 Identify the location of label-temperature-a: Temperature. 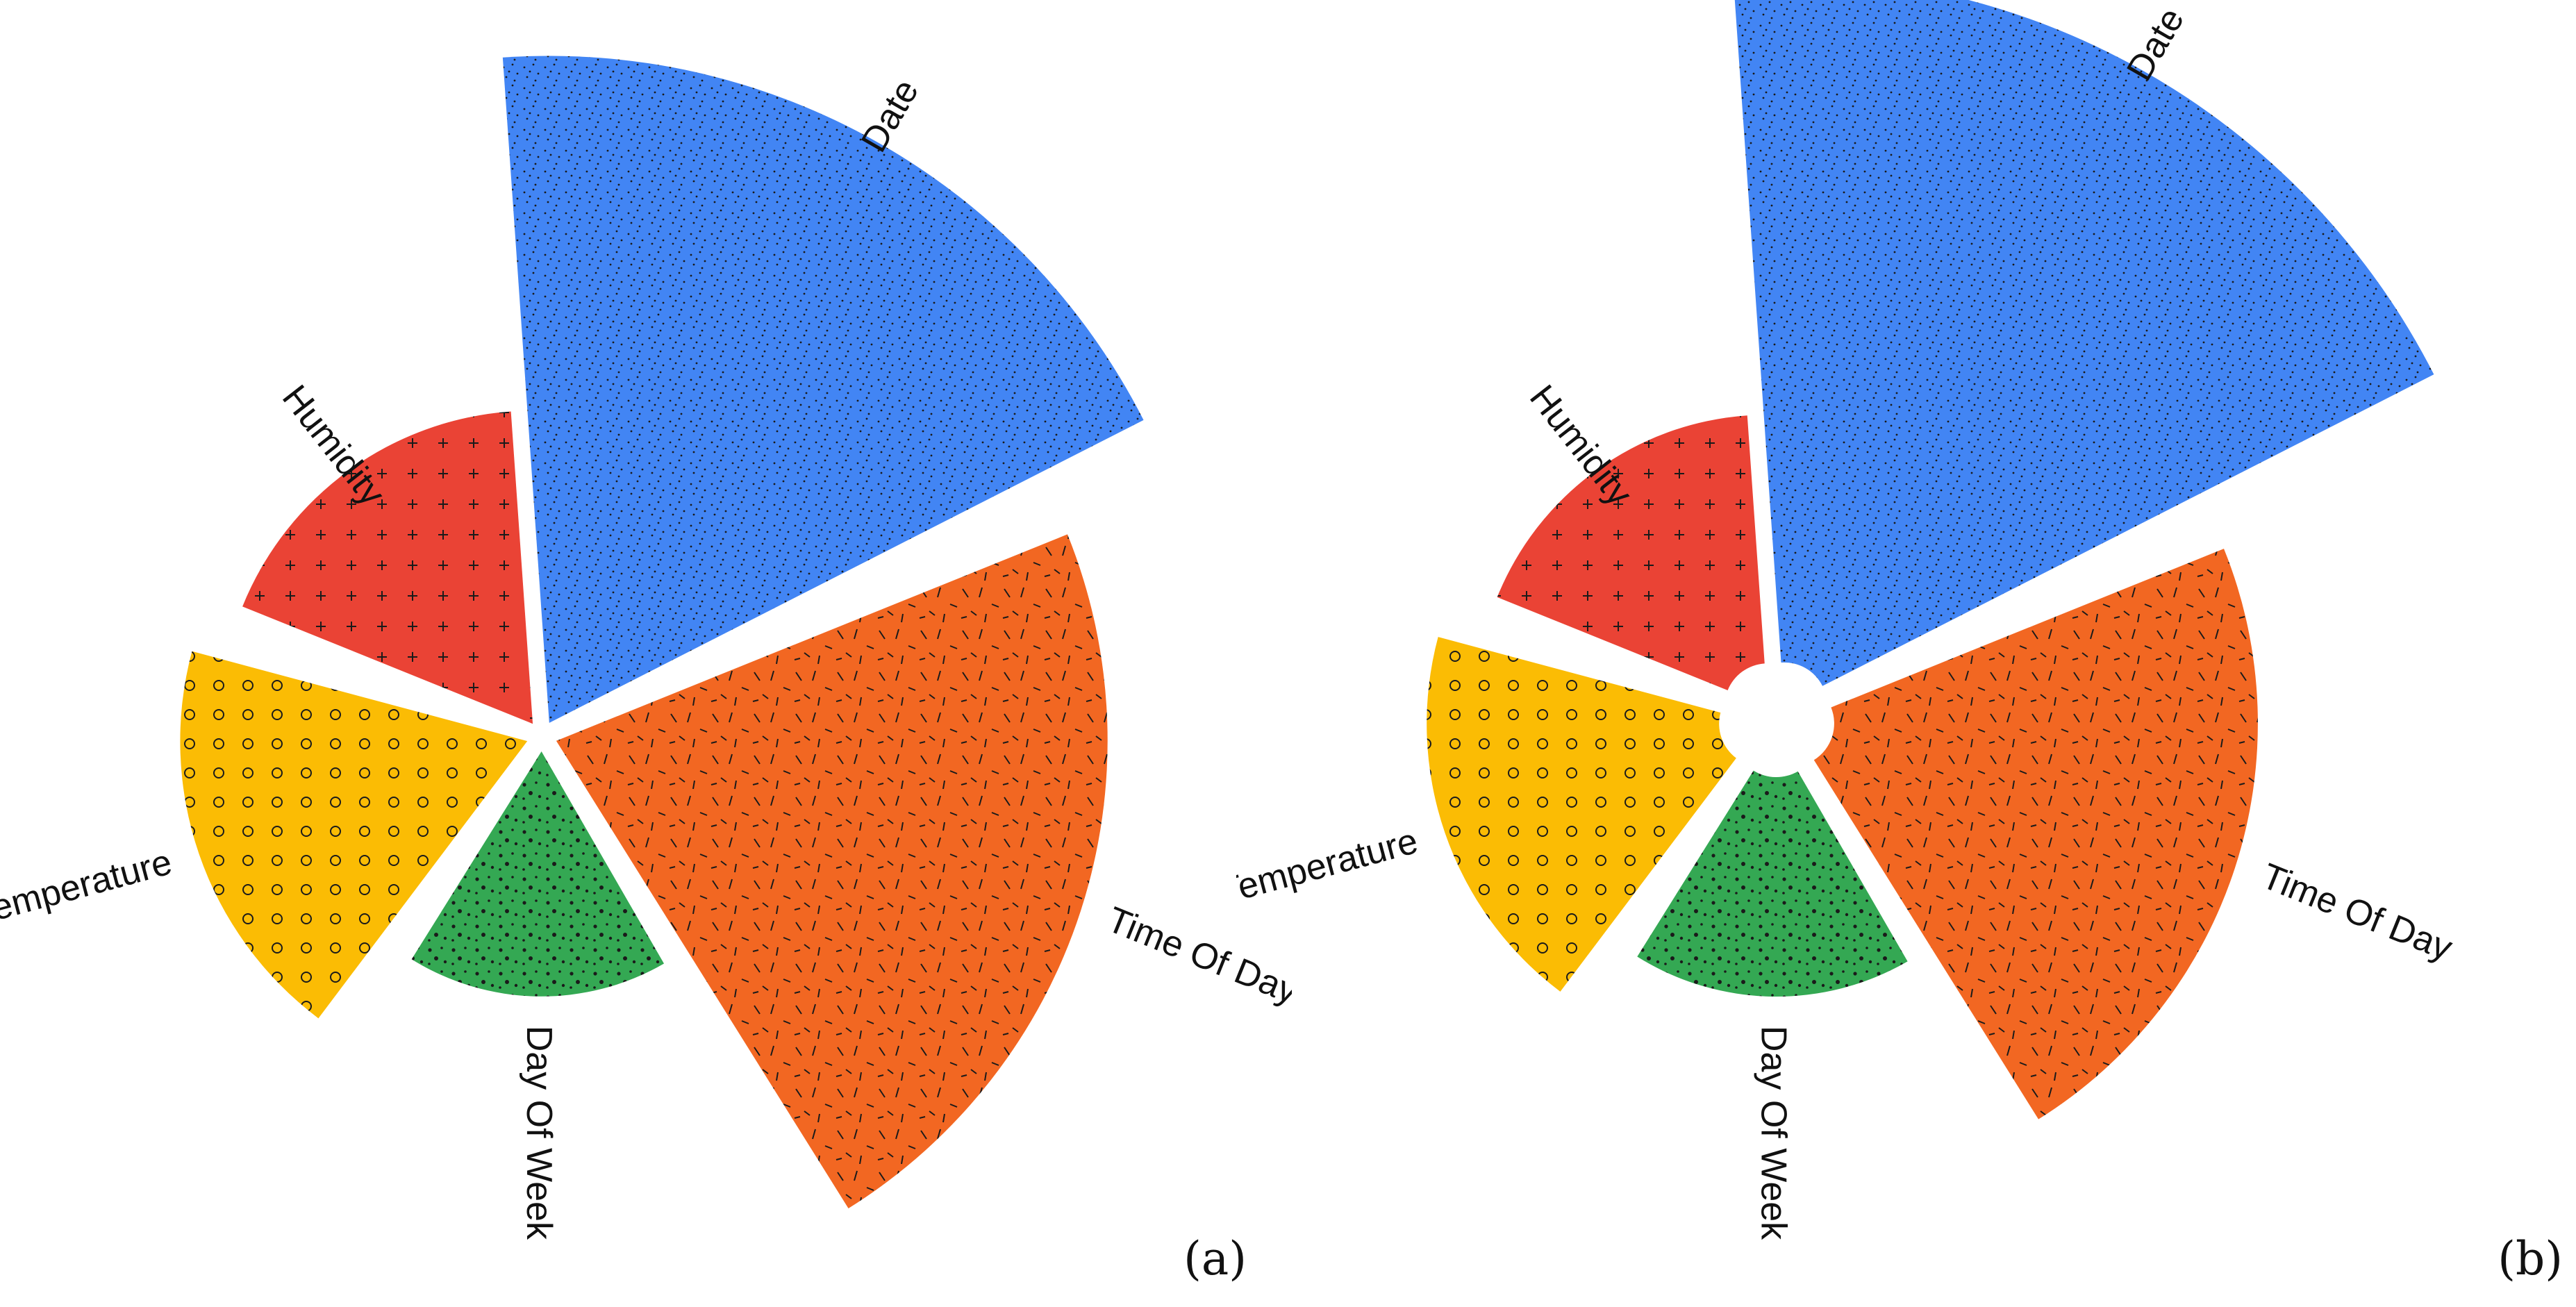
(88, 887).